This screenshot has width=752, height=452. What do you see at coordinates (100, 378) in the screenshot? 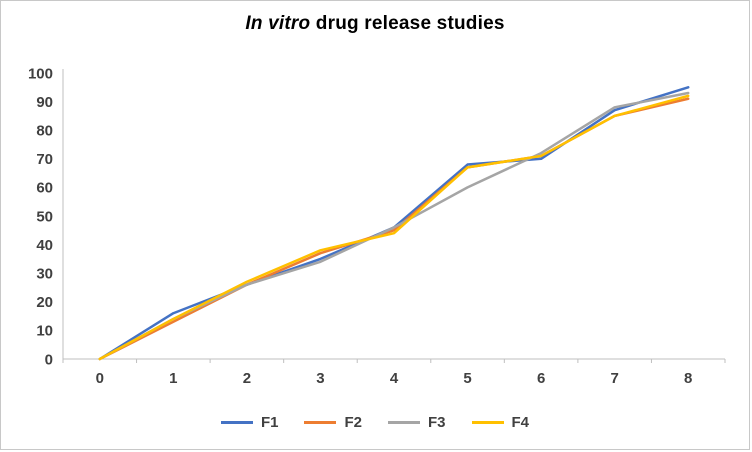
I see `x-tick-label: 0` at bounding box center [100, 378].